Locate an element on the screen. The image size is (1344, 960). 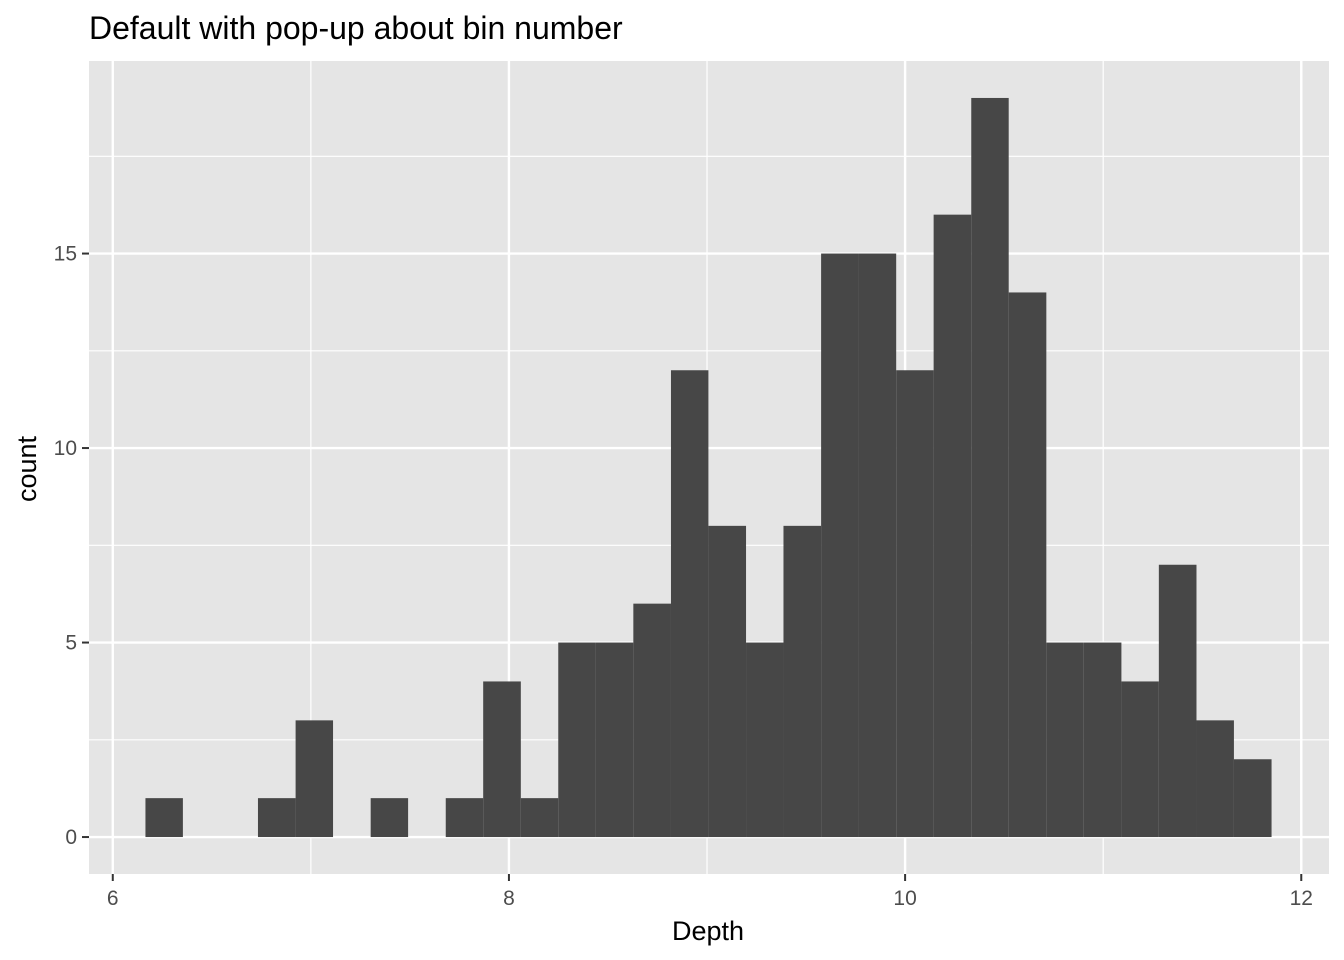
x-axis-title: Depth is located at coordinates (708, 931).